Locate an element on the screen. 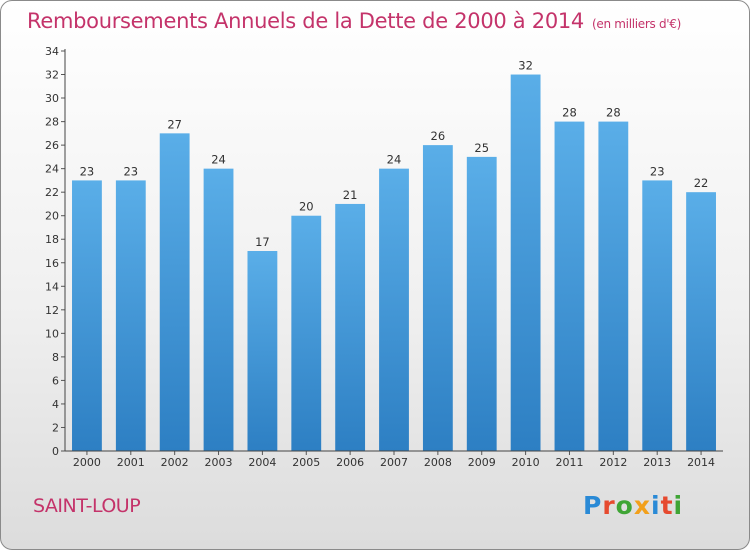 This screenshot has width=750, height=550. bar-2014 is located at coordinates (701, 321).